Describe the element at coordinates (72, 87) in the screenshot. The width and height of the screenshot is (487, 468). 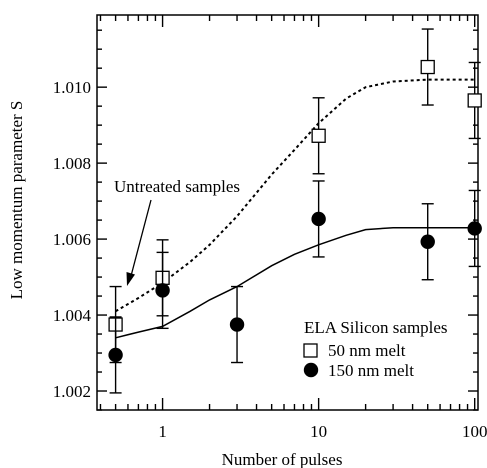
I see `y-tick-label: 1.010` at that location.